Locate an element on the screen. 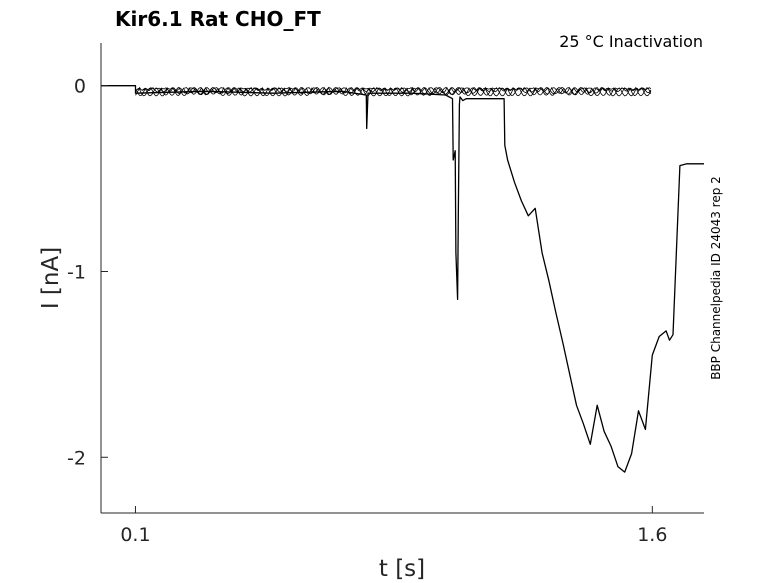 The width and height of the screenshot is (778, 583). baseline-sweeps is located at coordinates (393, 91).